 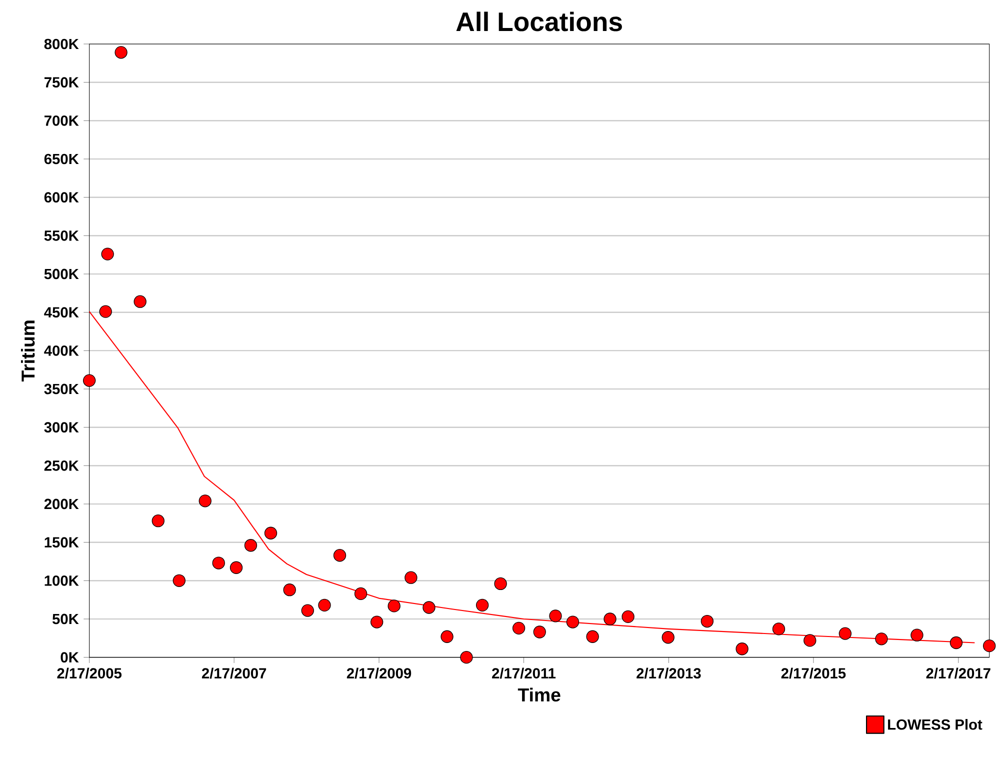 I want to click on y-tick-label: 200K, so click(x=61, y=504).